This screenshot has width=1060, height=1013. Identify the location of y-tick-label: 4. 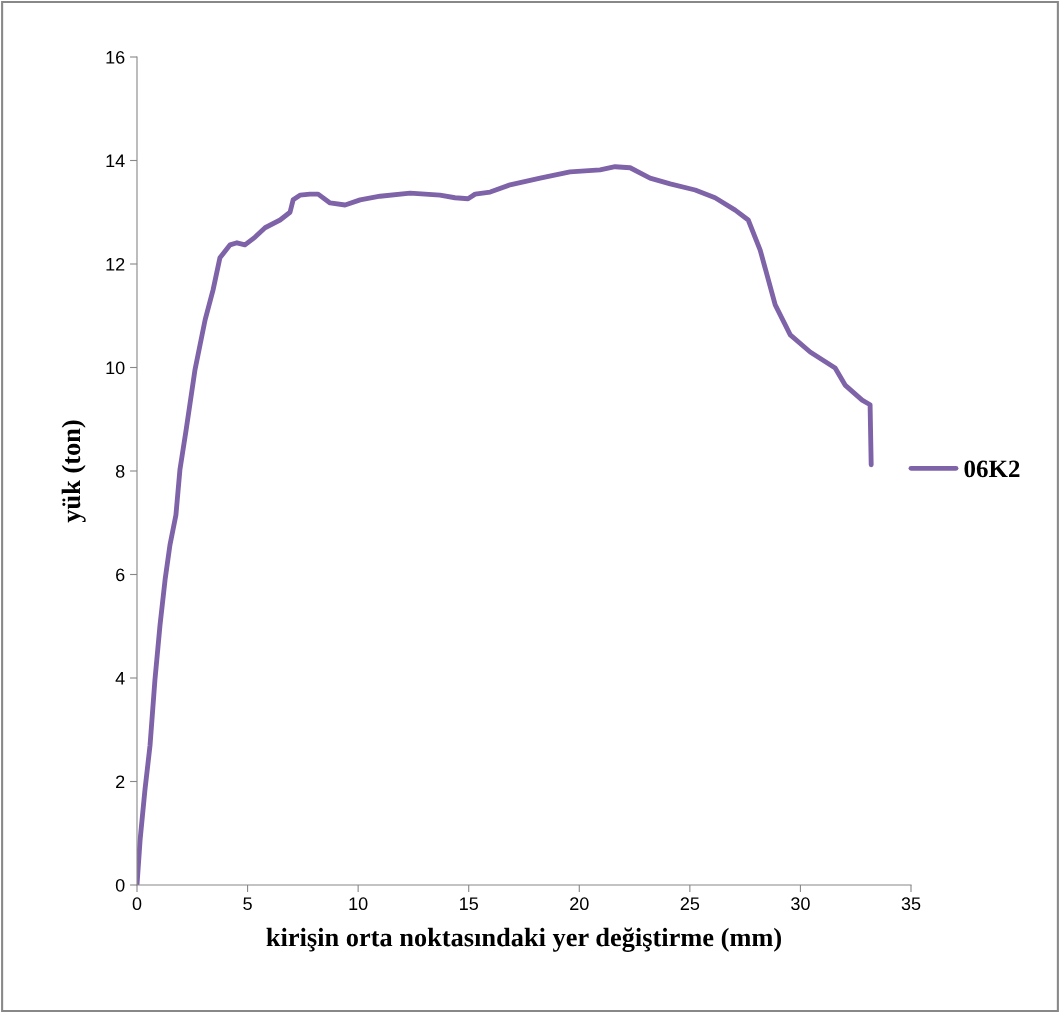
(120, 678).